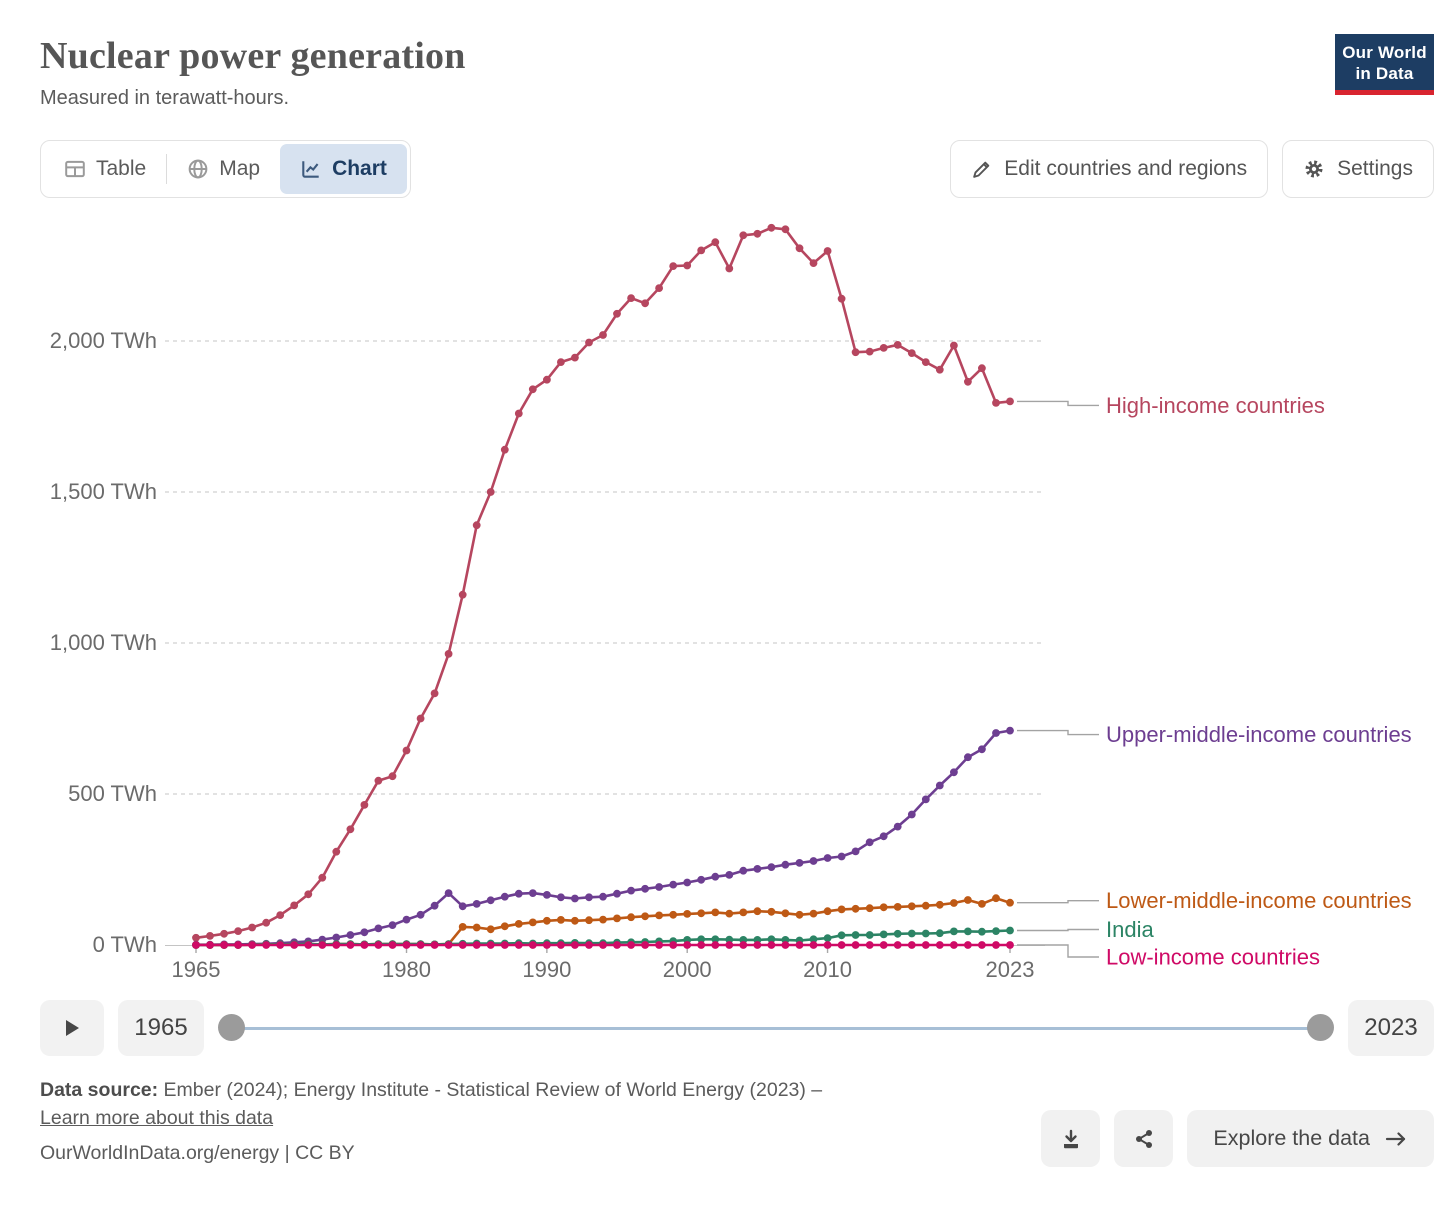 The image size is (1456, 1223). What do you see at coordinates (223, 169) in the screenshot?
I see `tab-map: Map` at bounding box center [223, 169].